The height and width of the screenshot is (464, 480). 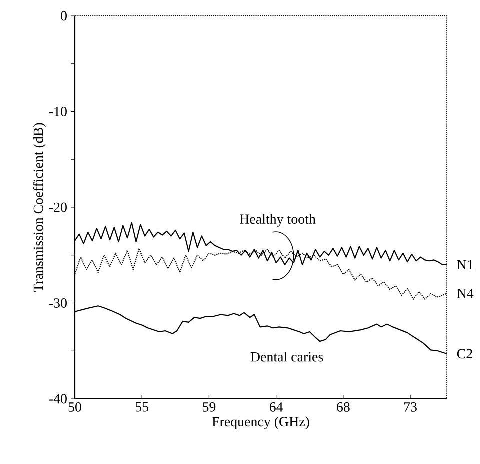 I want to click on series-label: C2, so click(x=464, y=354).